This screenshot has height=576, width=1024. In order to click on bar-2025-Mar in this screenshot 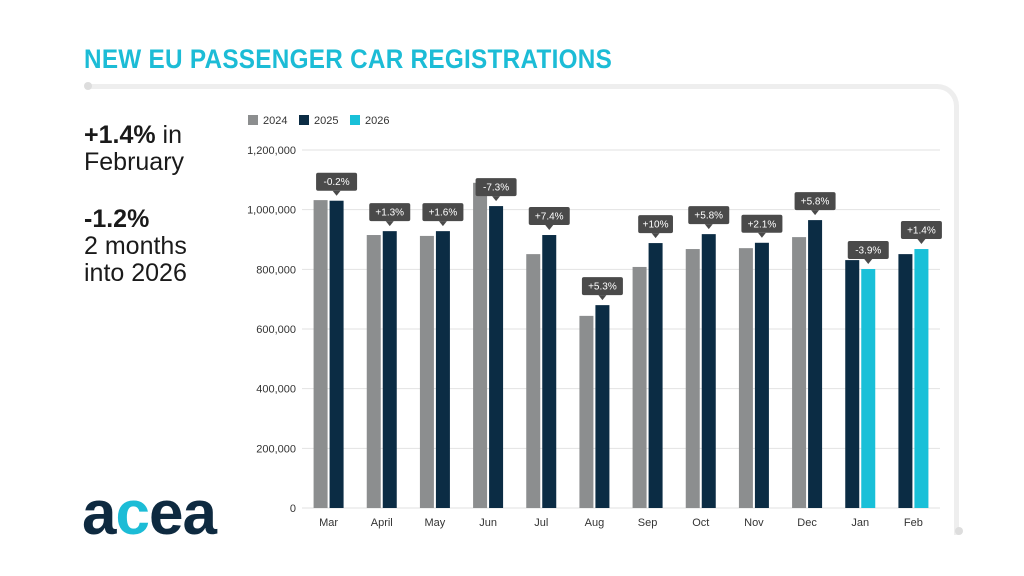, I will do `click(336, 354)`.